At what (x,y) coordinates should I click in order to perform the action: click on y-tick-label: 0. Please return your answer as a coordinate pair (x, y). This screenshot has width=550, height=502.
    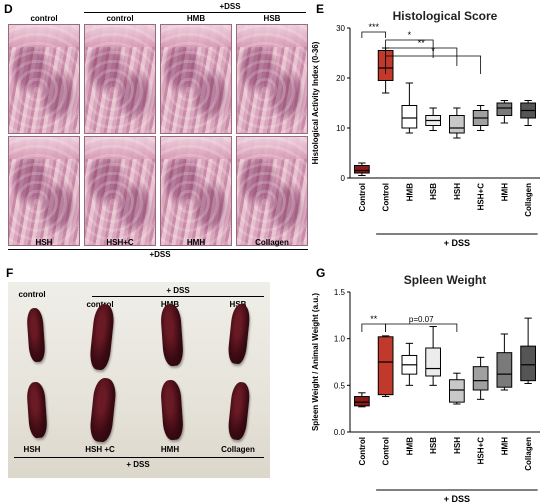
    Looking at the image, I should click on (343, 178).